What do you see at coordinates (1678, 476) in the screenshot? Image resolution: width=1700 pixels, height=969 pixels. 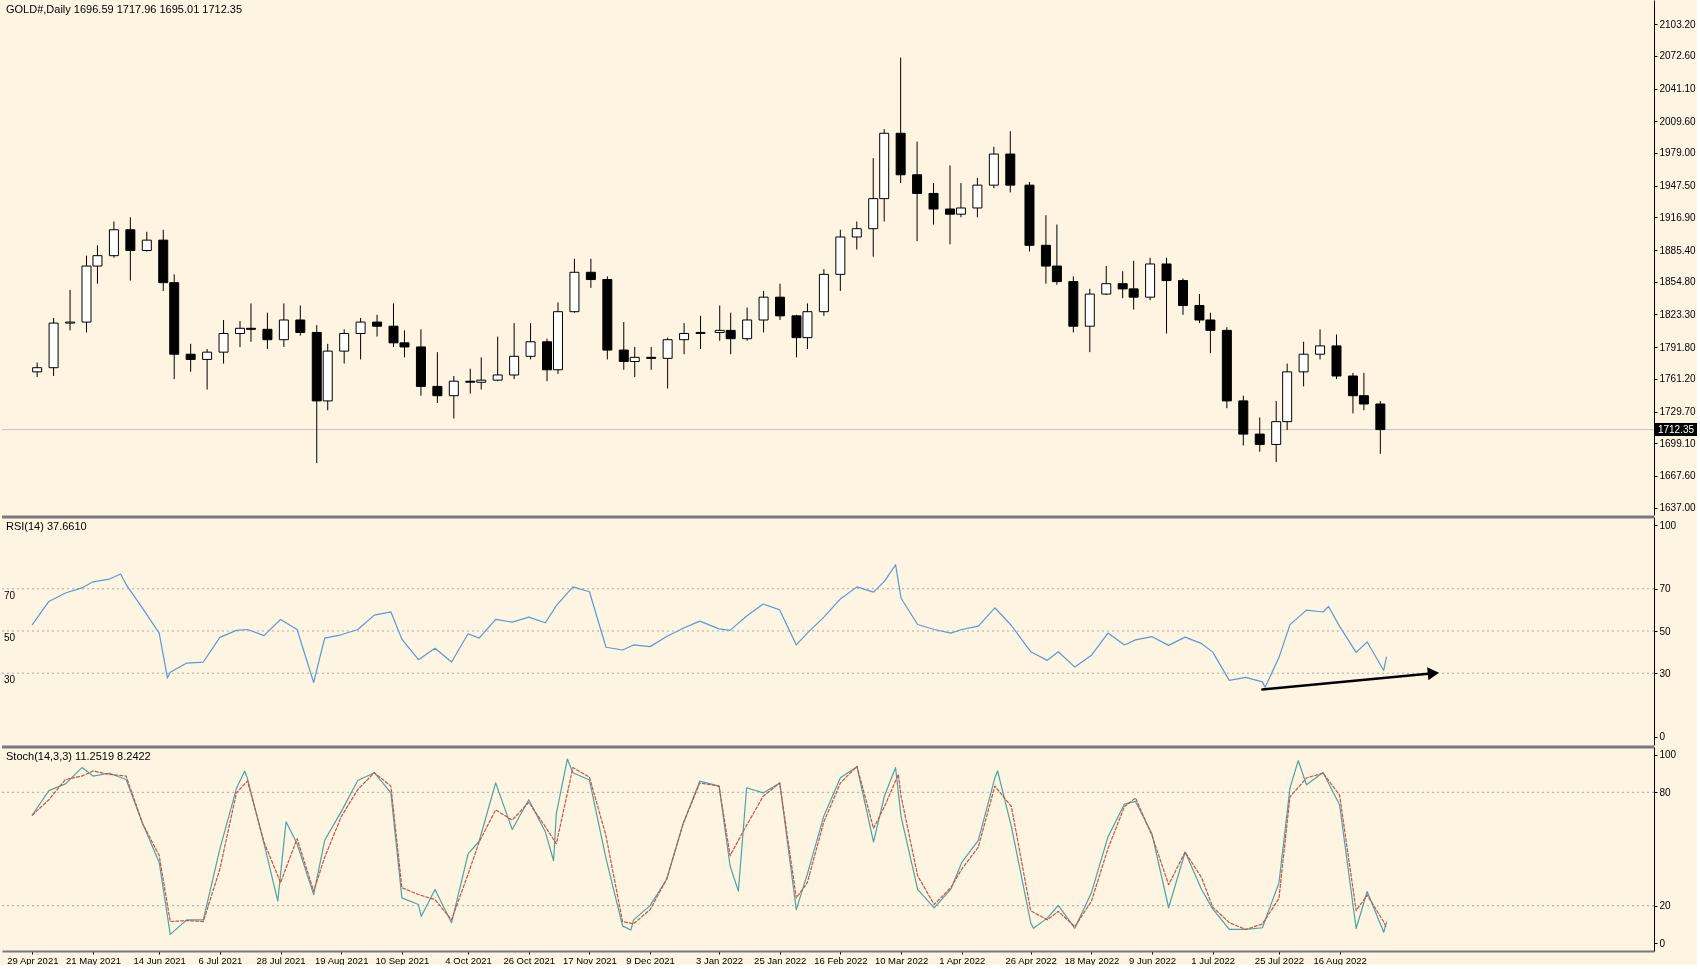 I see `y-tick-label: 1667.60` at bounding box center [1678, 476].